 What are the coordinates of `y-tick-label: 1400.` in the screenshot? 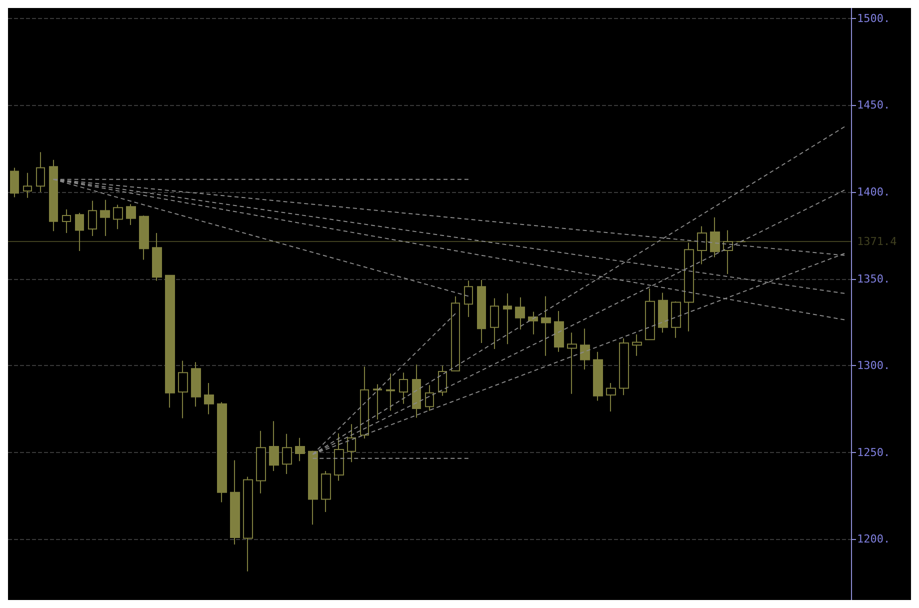 It's located at (873, 192).